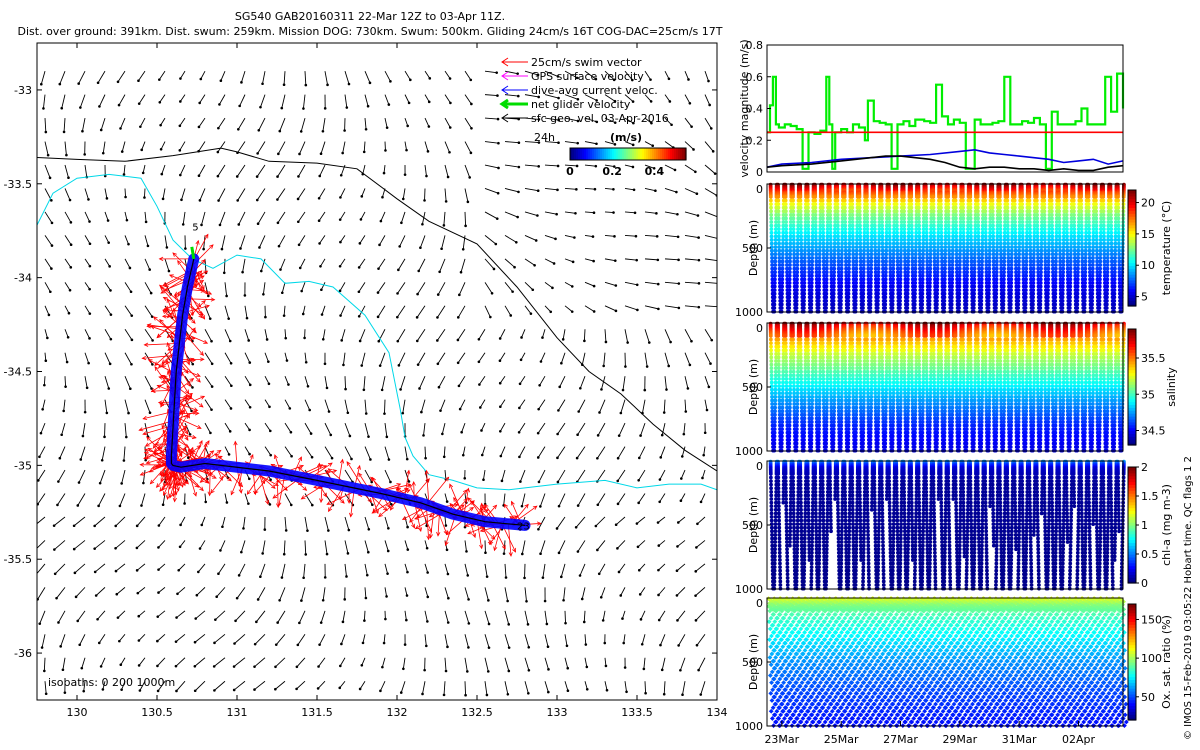 This screenshot has height=750, width=1200. I want to click on colorbar-swatch, so click(649, 154).